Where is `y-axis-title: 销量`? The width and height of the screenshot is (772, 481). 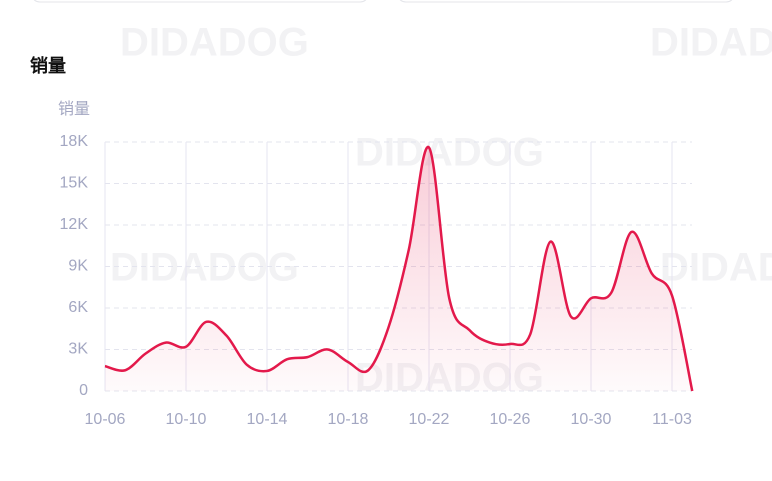 y-axis-title: 销量 is located at coordinates (74, 109).